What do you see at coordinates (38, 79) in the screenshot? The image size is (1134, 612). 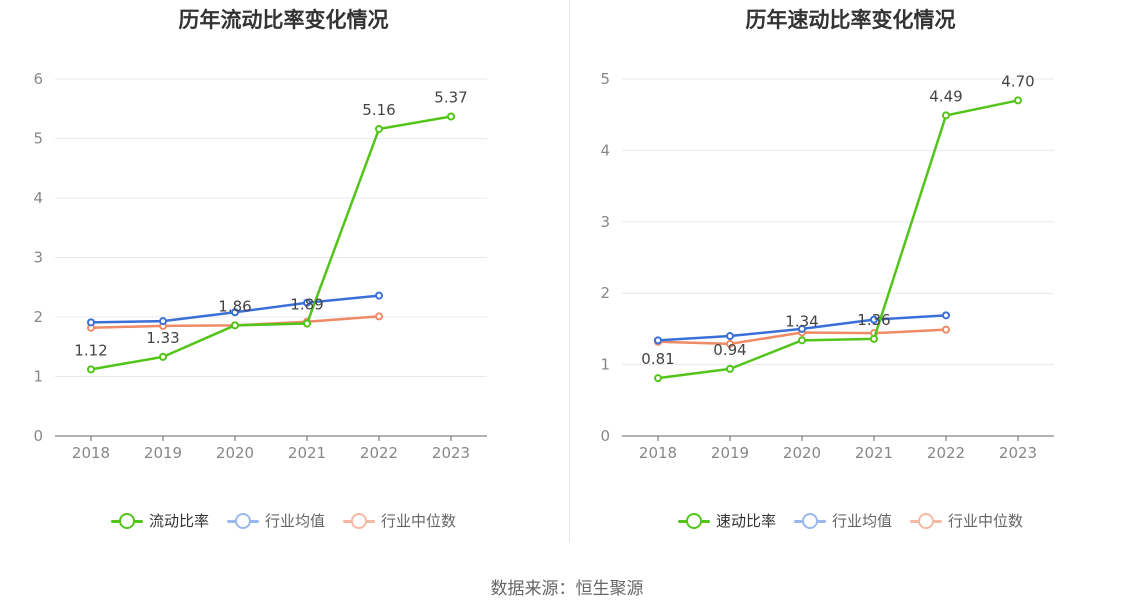 I see `y-tick-label: 6` at bounding box center [38, 79].